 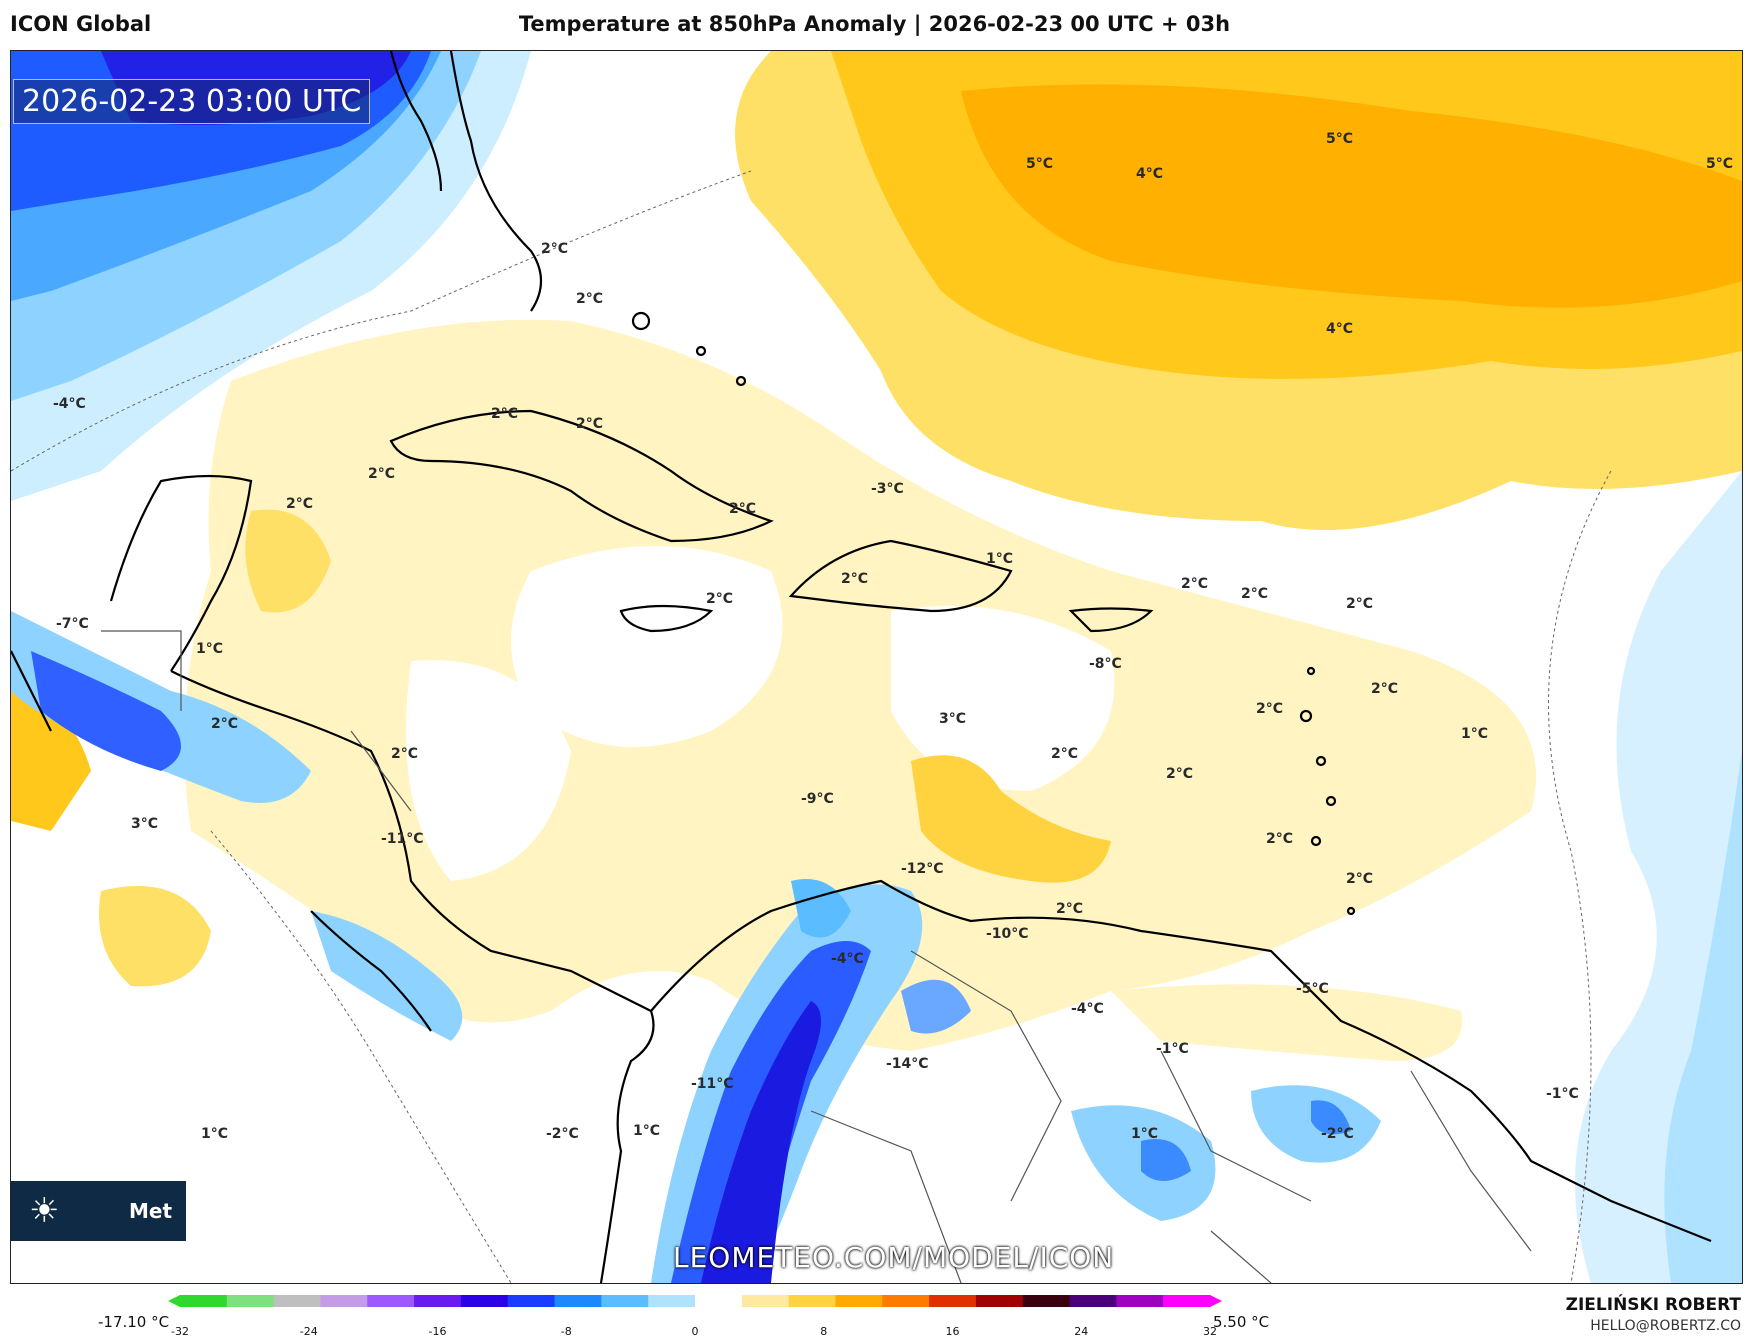 I want to click on colorbar-max-arrow, so click(x=1216, y=1301).